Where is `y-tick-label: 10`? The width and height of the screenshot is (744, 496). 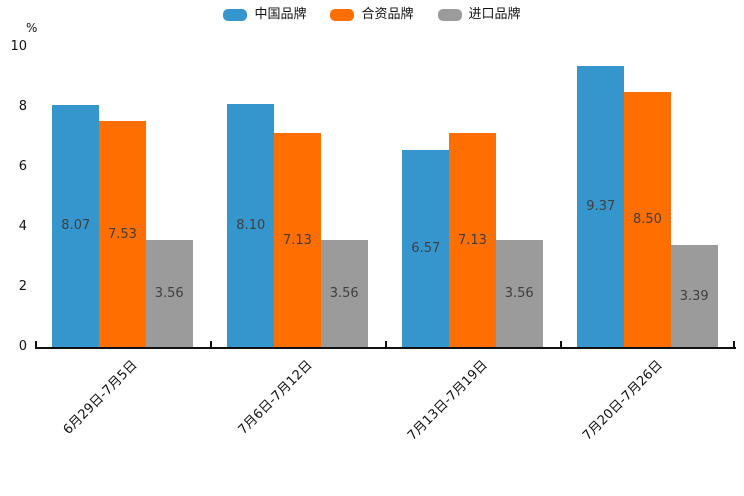
y-tick-label: 10 is located at coordinates (18, 46).